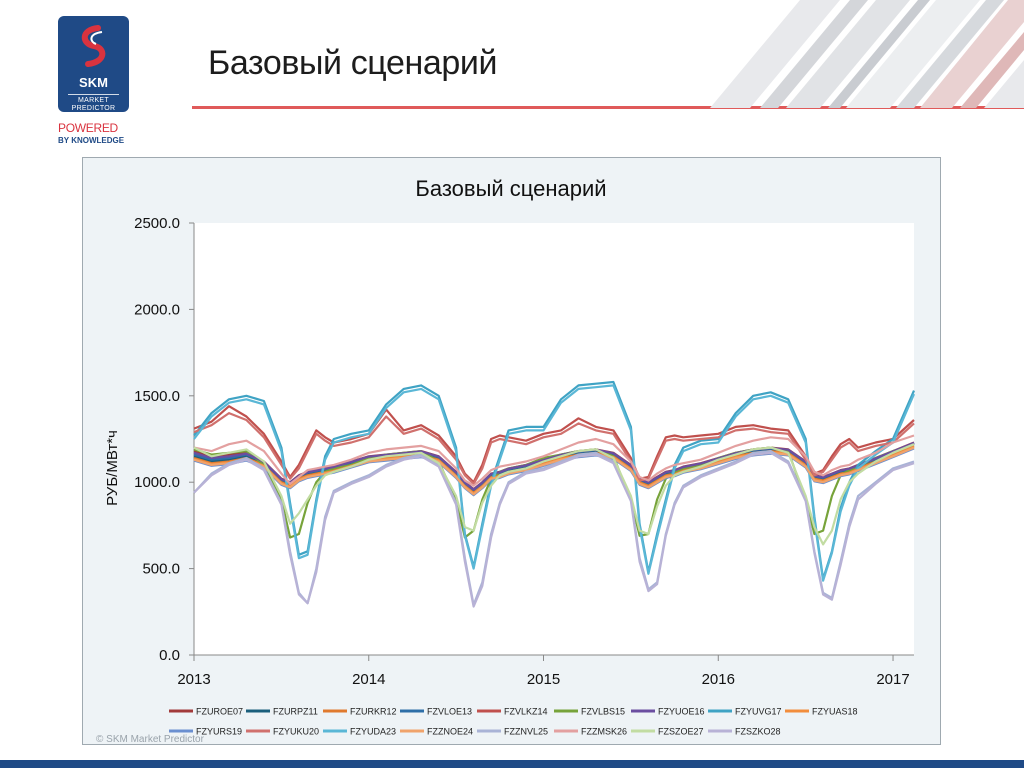  Describe the element at coordinates (449, 712) in the screenshot. I see `legend-label-fzvloe13: FZVLOE13` at that location.